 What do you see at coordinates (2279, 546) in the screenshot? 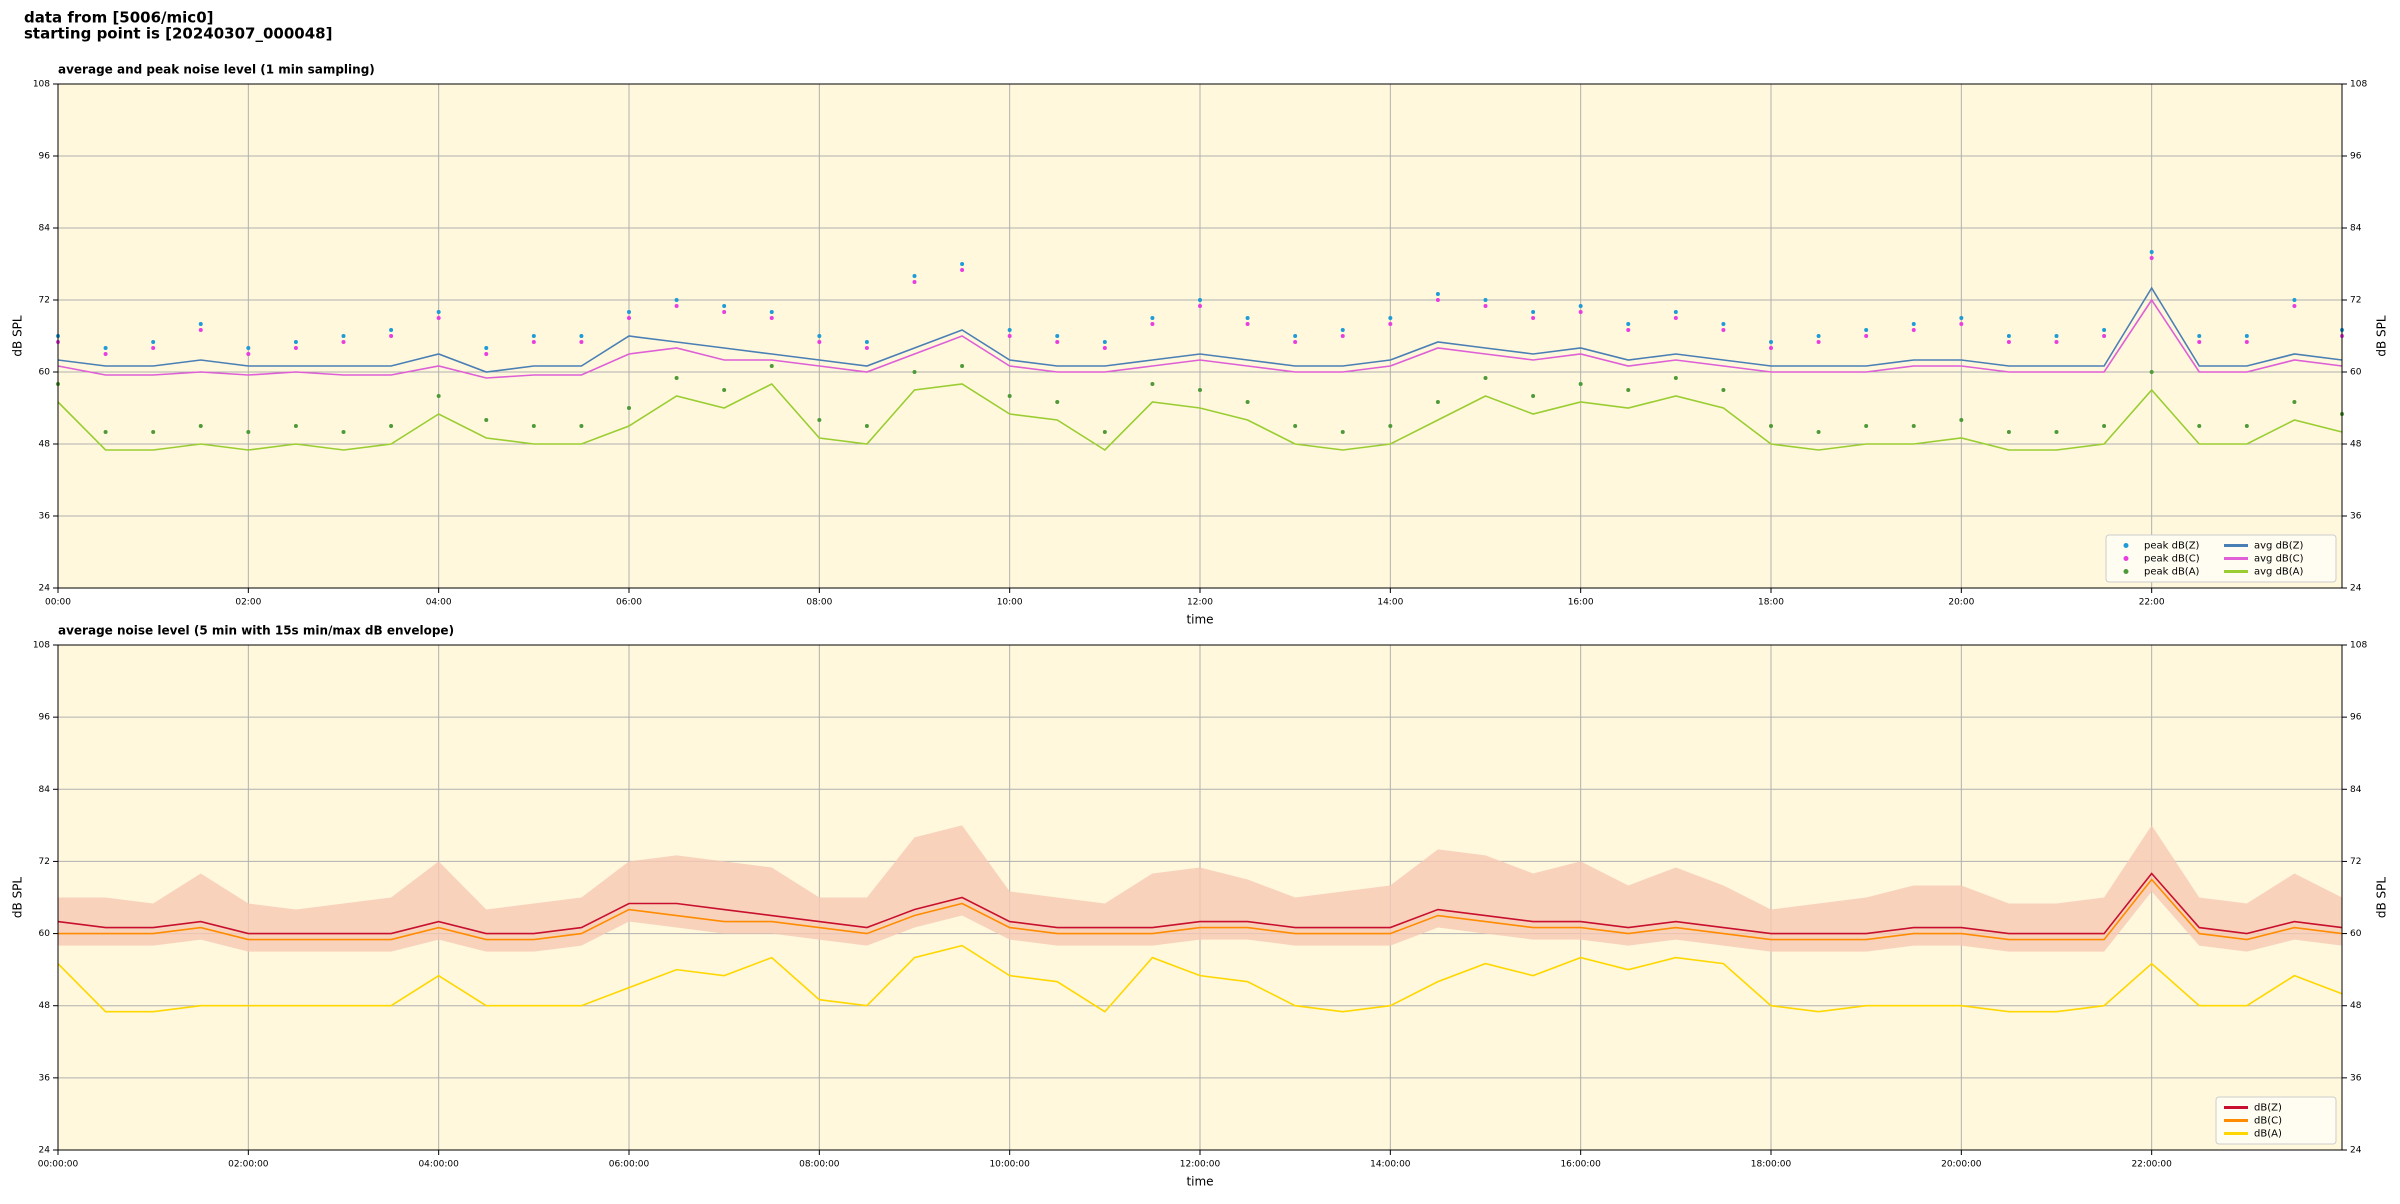
I see `legend-label: avg dB(Z)` at bounding box center [2279, 546].